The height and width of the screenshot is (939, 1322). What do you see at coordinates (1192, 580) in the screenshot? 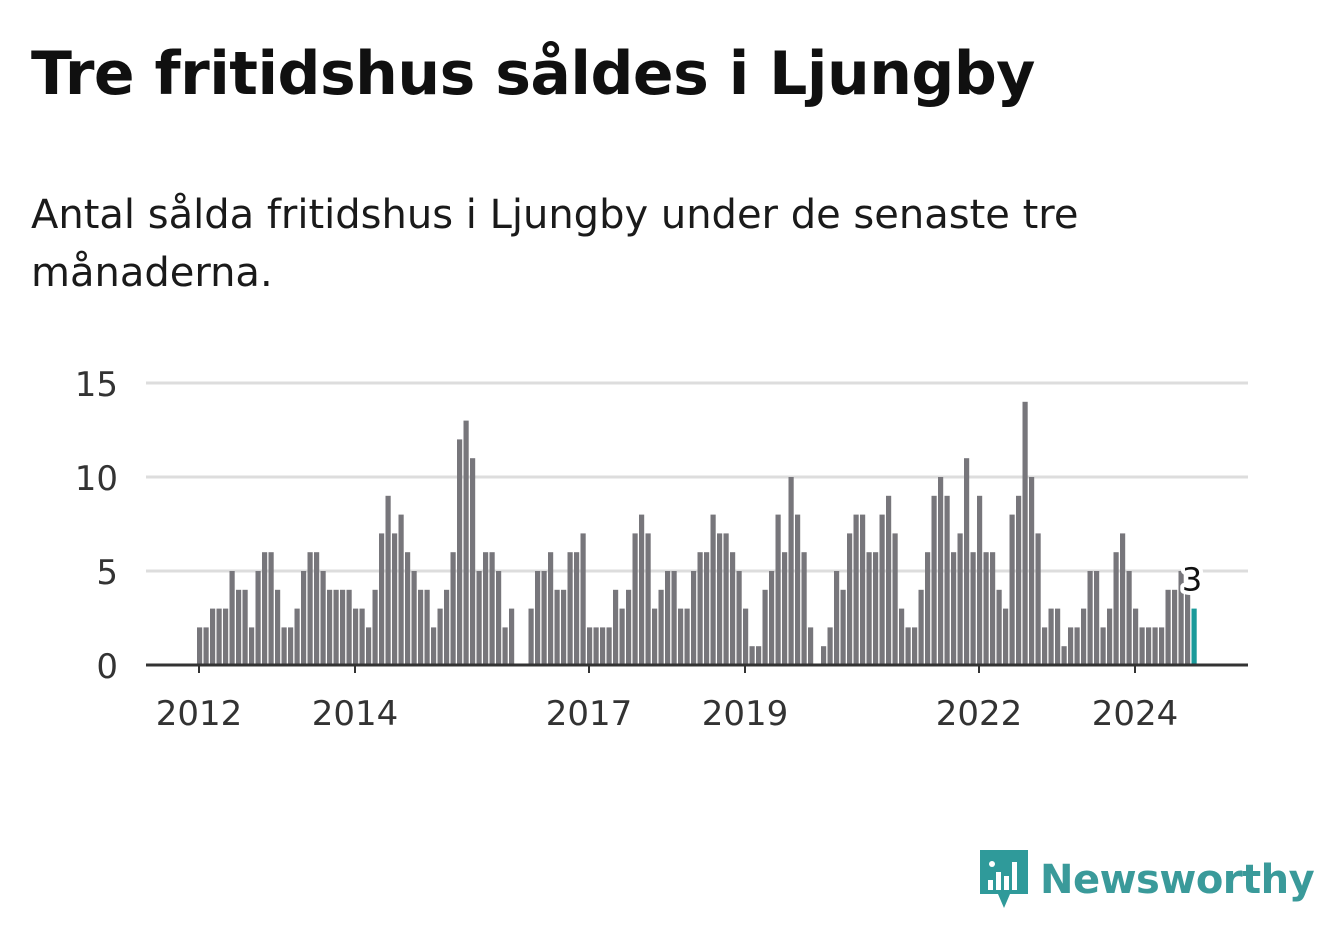
I see `data-label: 3` at bounding box center [1192, 580].